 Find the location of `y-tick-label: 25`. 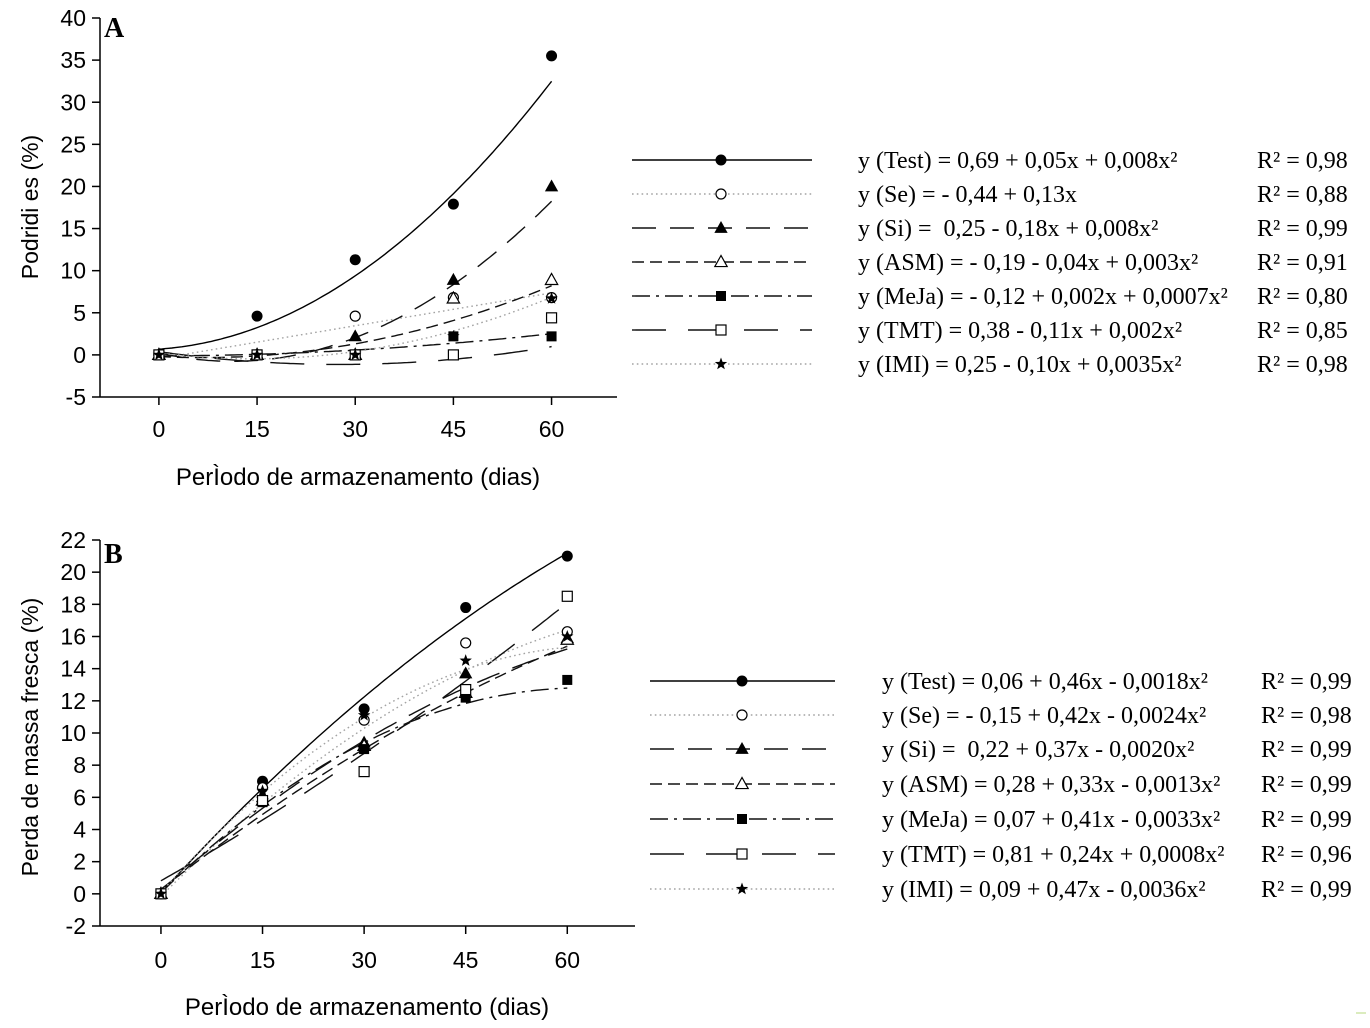

y-tick-label: 25 is located at coordinates (73, 144).